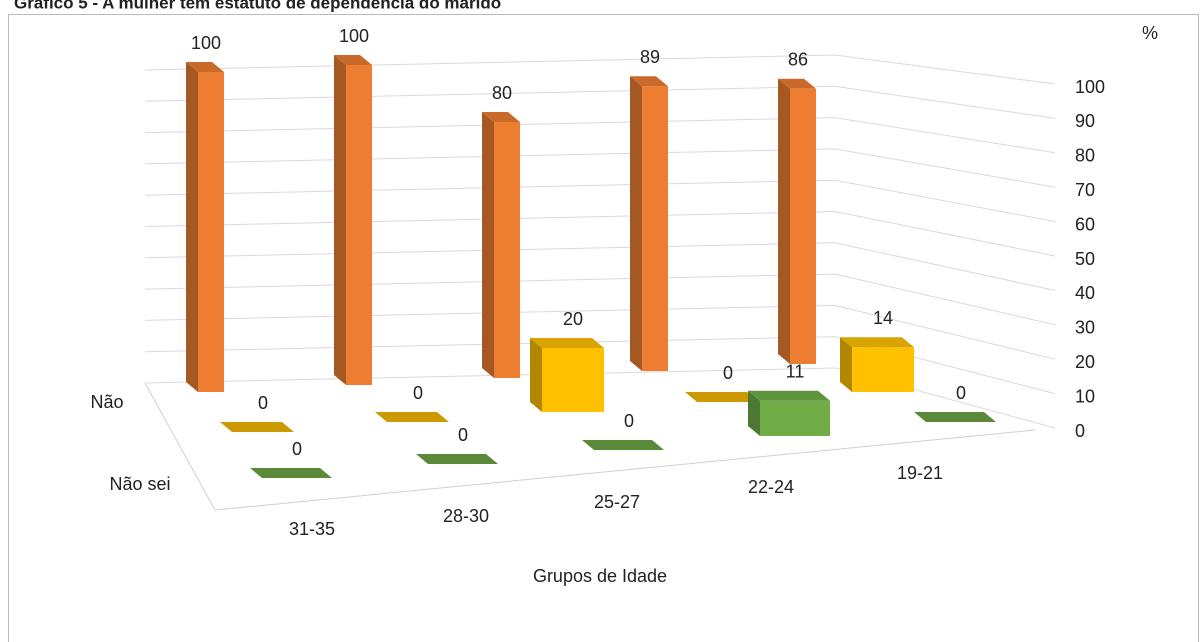  Describe the element at coordinates (617, 502) in the screenshot. I see `x-tick-label: 25-27` at that location.